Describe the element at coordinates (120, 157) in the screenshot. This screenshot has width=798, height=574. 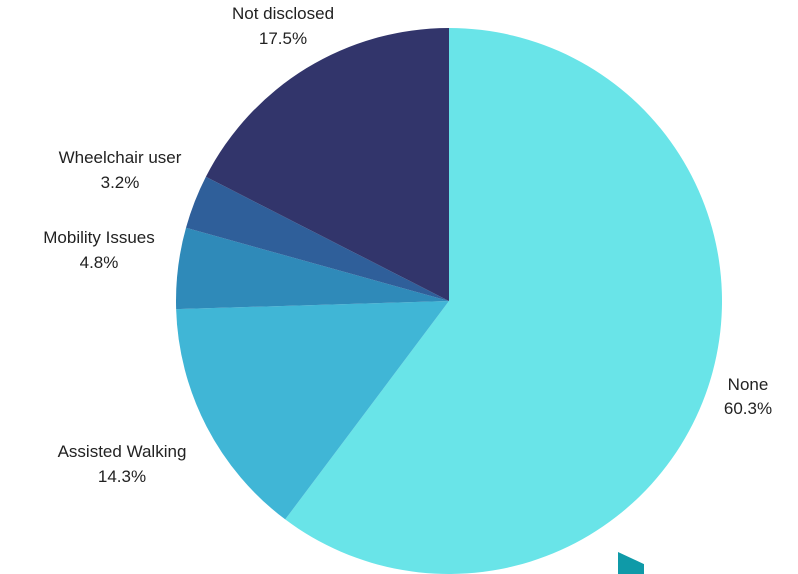
I see `slice-label: Wheelchair user` at that location.